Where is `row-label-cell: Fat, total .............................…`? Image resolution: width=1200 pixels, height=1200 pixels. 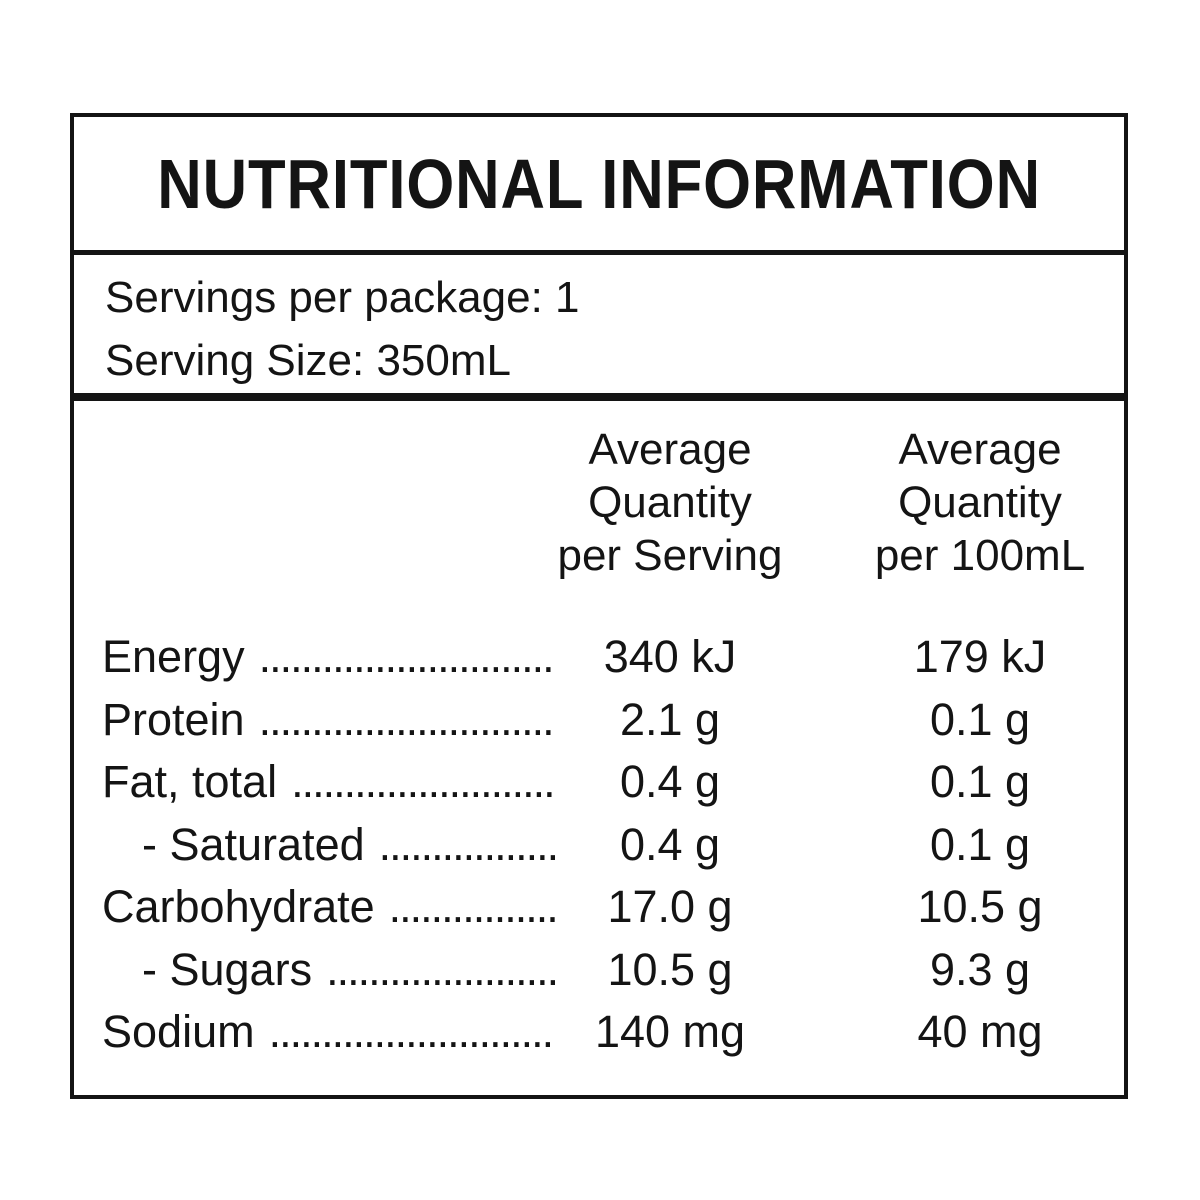
row-label-cell: Fat, total .............................… is located at coordinates (314, 782).